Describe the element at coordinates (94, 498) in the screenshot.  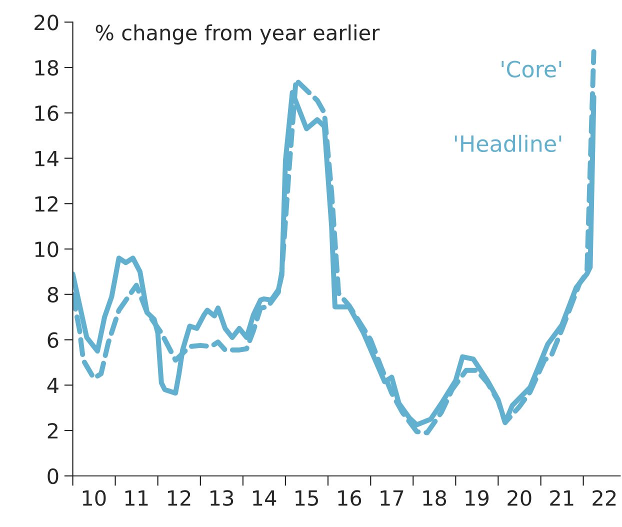
I see `x-tick-label: 10` at that location.